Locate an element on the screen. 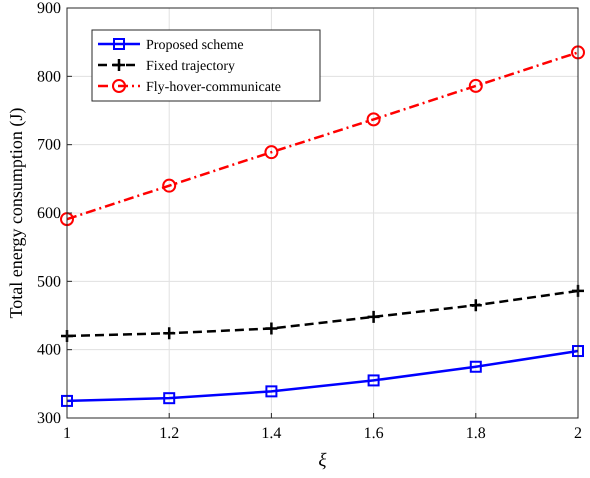 The image size is (590, 478). x-tick-label: 1 is located at coordinates (67, 433).